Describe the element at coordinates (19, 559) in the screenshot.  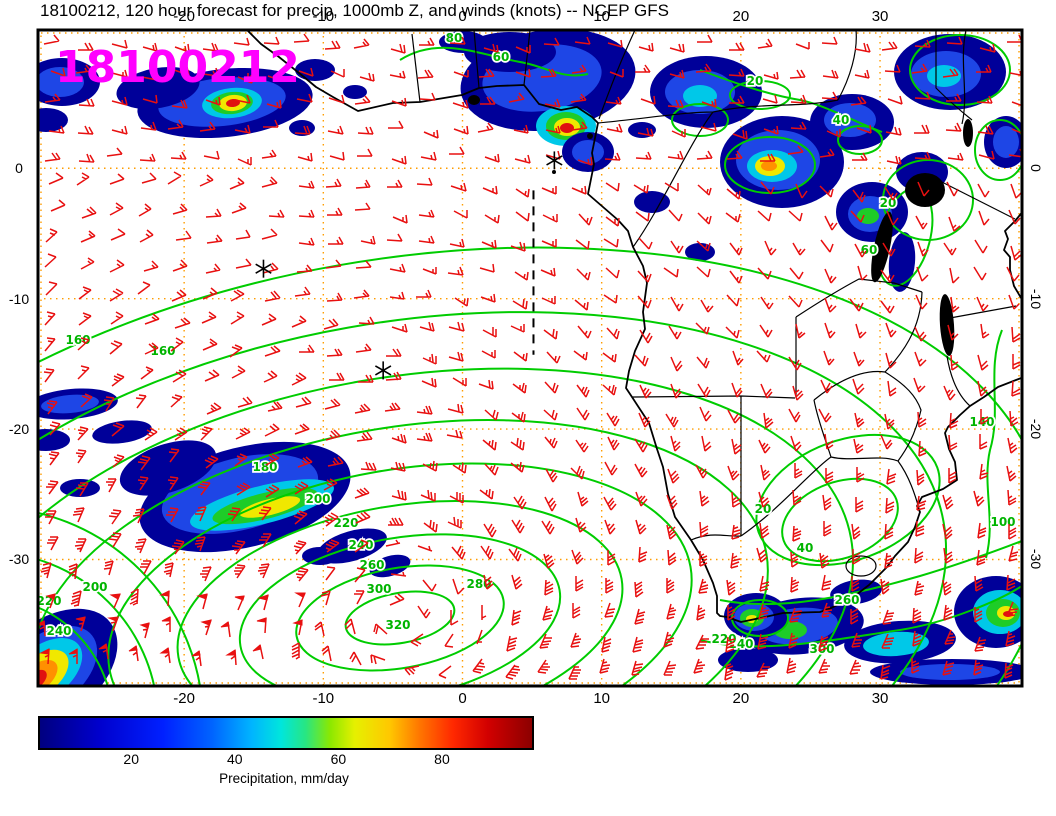
I see `y-axis-tick-left: -30` at that location.